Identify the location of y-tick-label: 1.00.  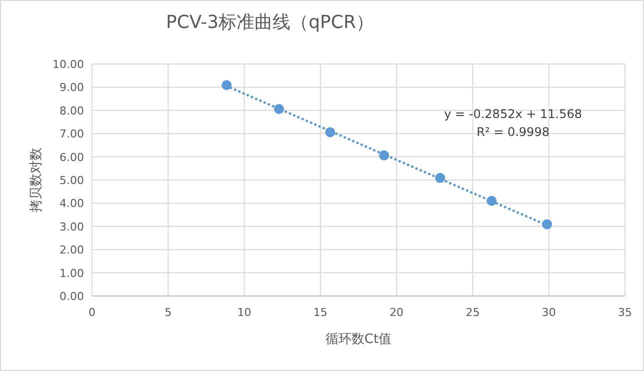
(72, 273).